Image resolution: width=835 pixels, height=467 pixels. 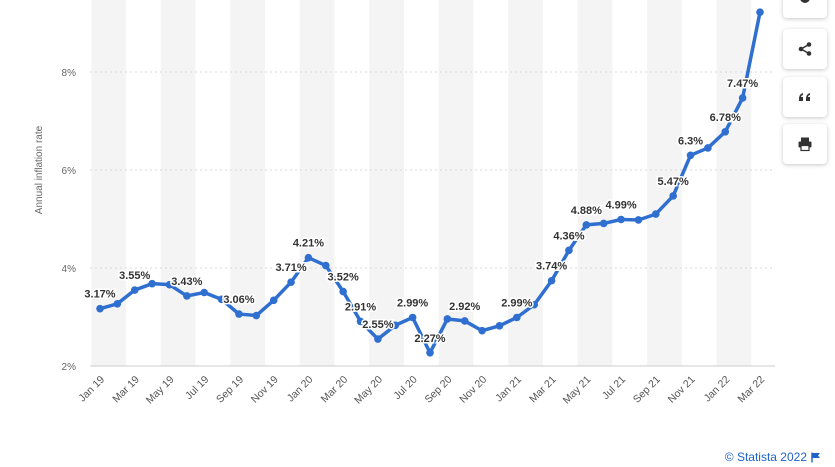 What do you see at coordinates (742, 84) in the screenshot?
I see `data-label: 7.47%` at bounding box center [742, 84].